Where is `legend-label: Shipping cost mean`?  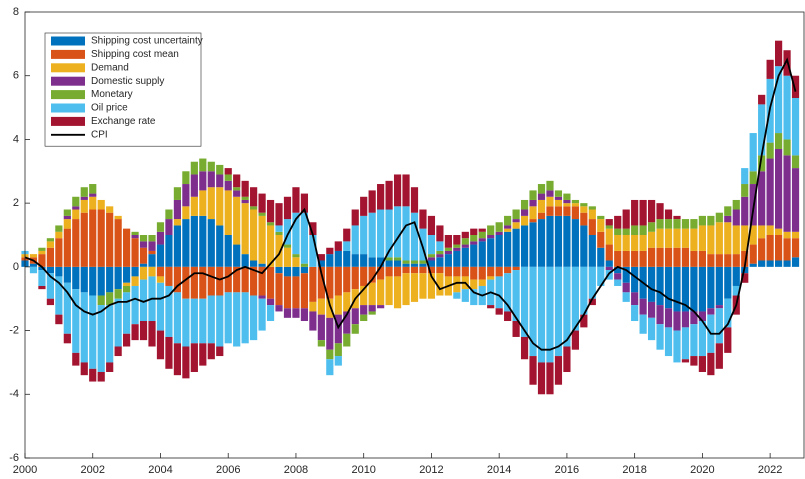
legend-label: Shipping cost mean is located at coordinates (135, 54).